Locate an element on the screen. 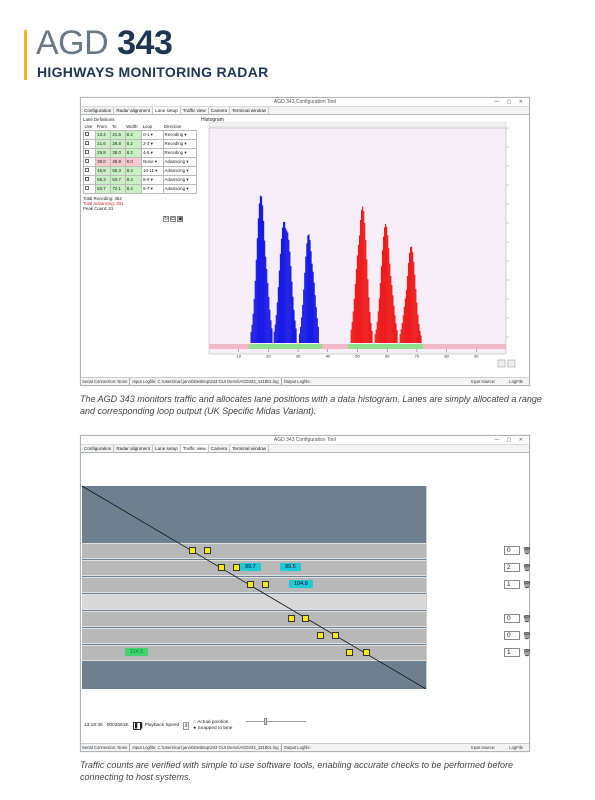  lane-row: 46.9 55.3 8.4 10-11 ▾ Advancing ▾ is located at coordinates (140, 170).